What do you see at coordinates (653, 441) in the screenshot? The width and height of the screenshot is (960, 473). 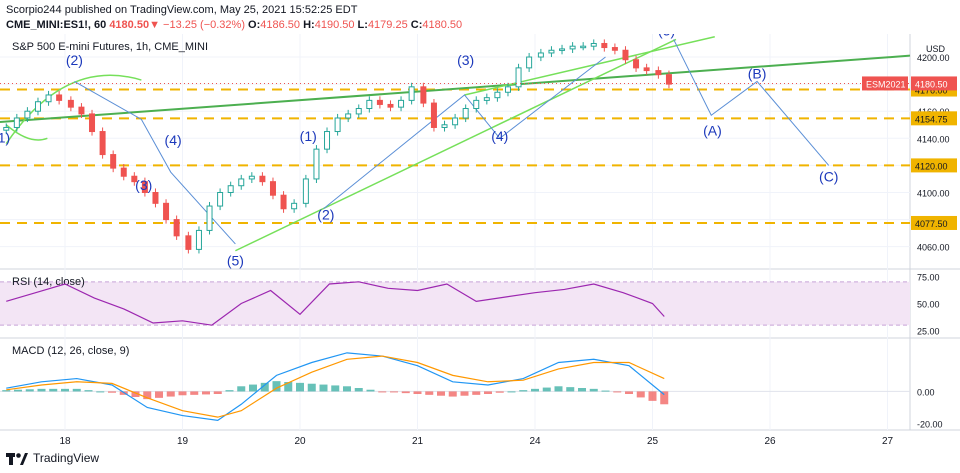 I see `time-tick-label: 25` at bounding box center [653, 441].